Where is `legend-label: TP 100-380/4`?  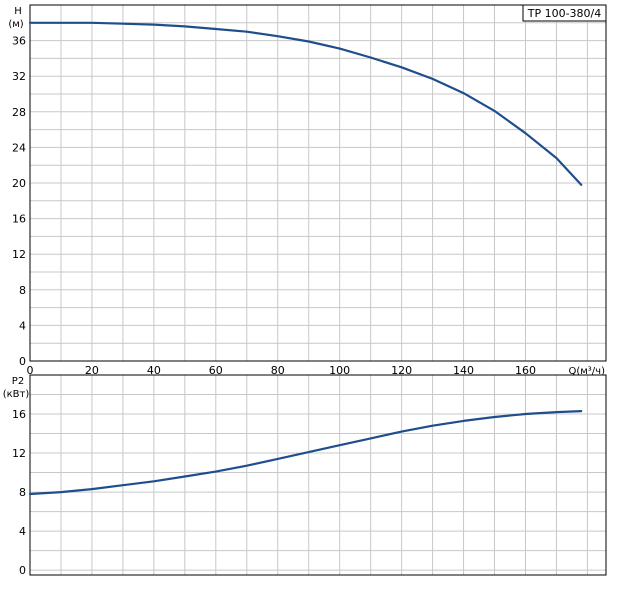 legend-label: TP 100-380/4 is located at coordinates (564, 13).